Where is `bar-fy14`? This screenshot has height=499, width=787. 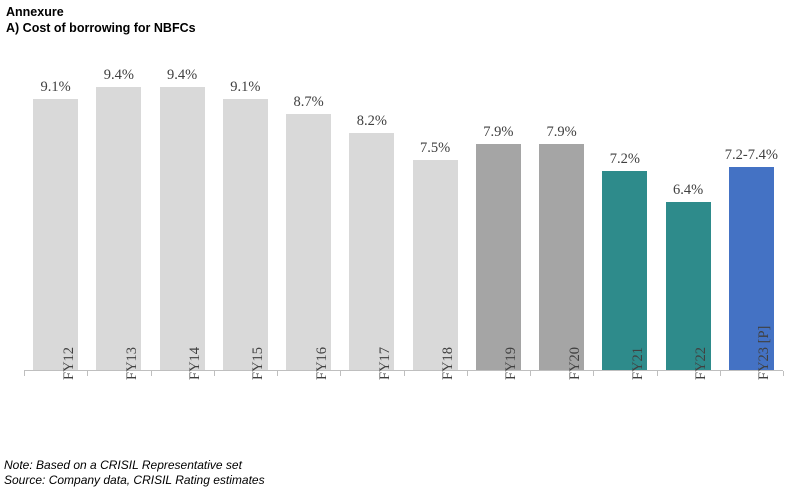
bar-fy14 is located at coordinates (182, 228).